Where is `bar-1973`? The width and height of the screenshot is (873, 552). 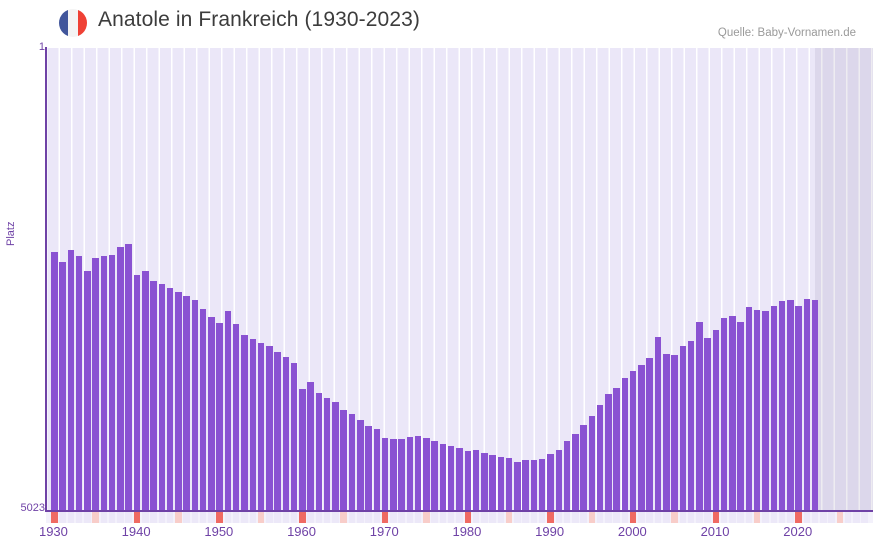 bar-1973 is located at coordinates (410, 474).